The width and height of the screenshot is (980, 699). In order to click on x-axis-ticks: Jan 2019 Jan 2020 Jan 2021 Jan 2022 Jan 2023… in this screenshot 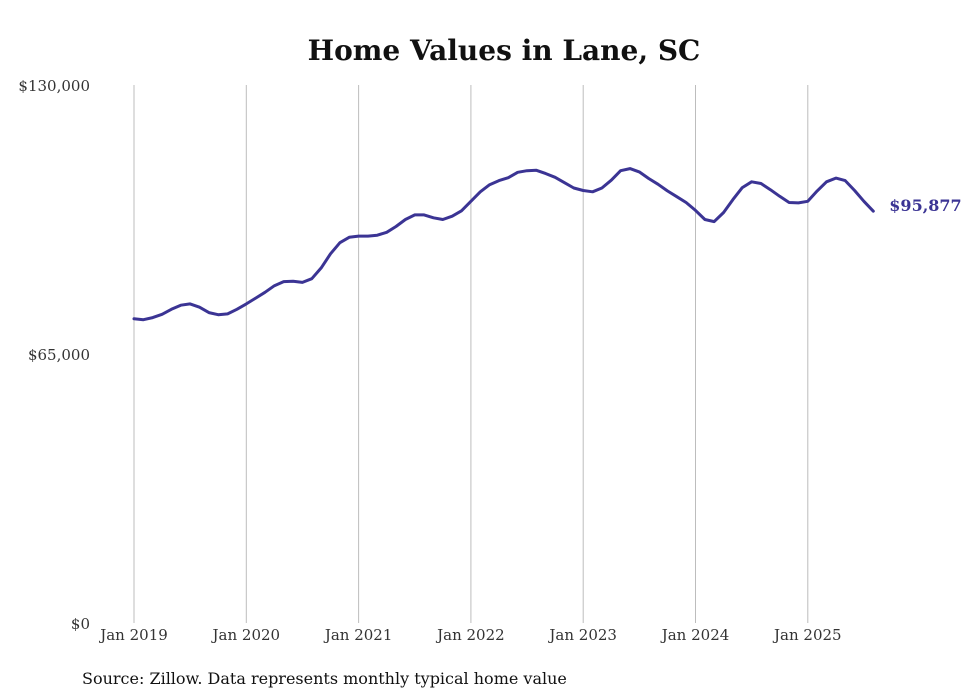, I will do `click(469, 635)`.